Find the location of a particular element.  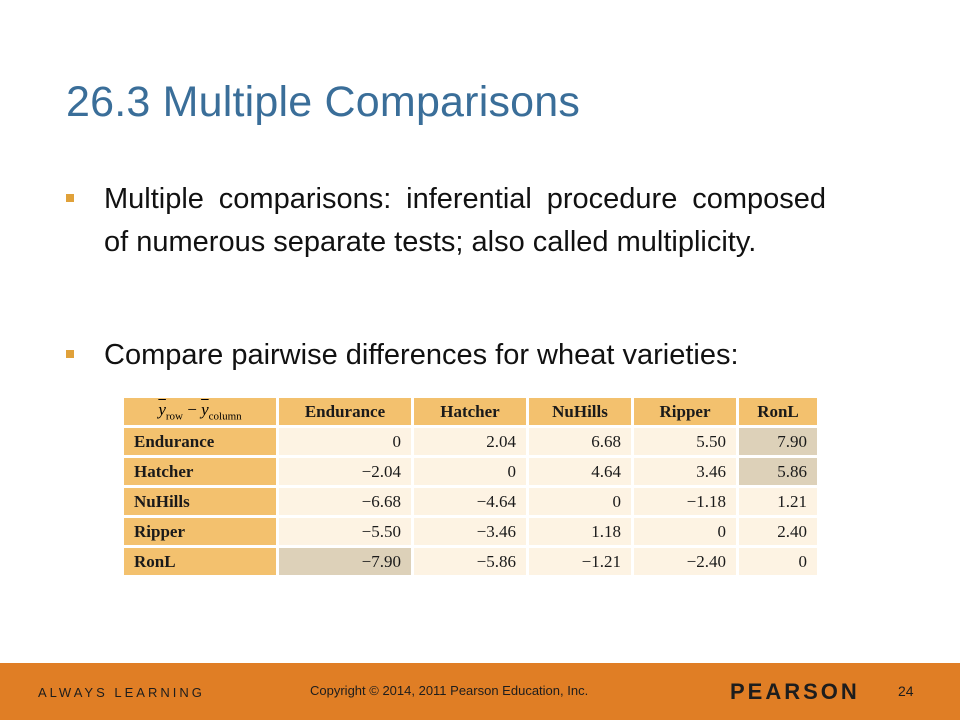

table-cell: −1.21 is located at coordinates (580, 561).